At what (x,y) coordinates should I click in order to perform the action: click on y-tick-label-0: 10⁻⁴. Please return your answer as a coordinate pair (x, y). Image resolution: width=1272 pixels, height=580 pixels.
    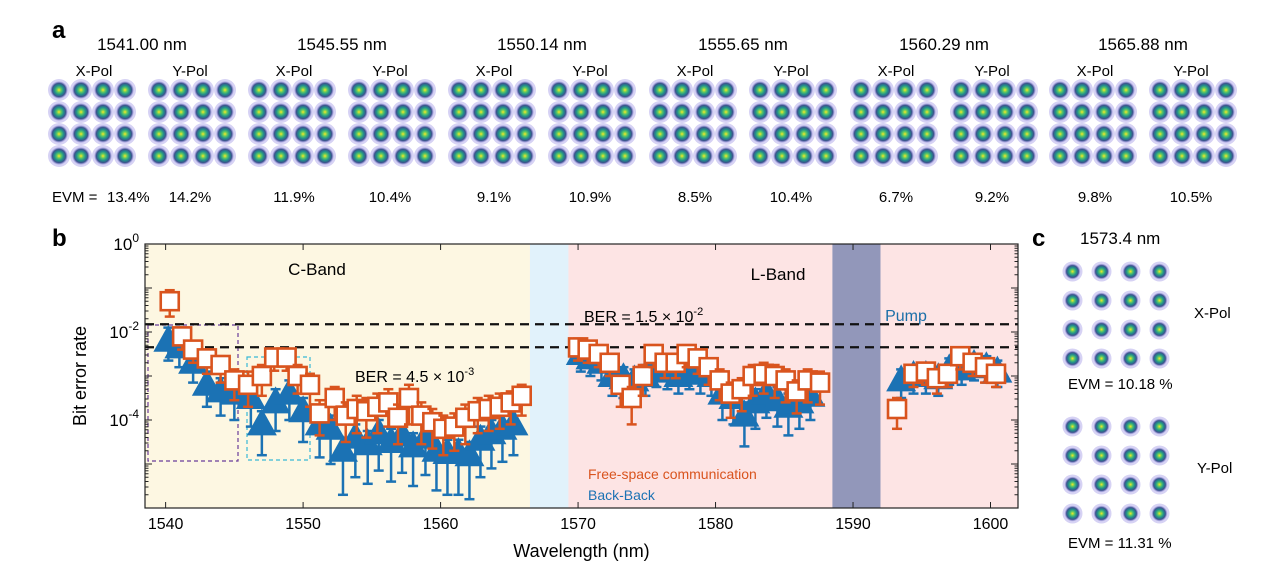
    Looking at the image, I should click on (124, 418).